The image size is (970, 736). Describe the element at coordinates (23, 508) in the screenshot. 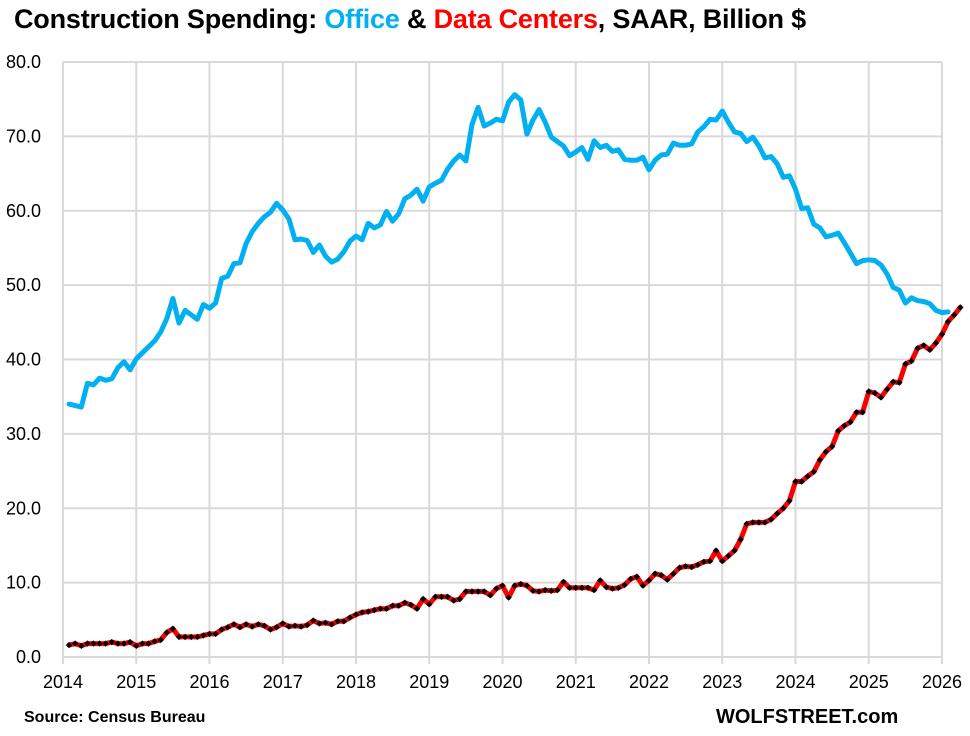

I see `y-tick-label: 20.0` at that location.